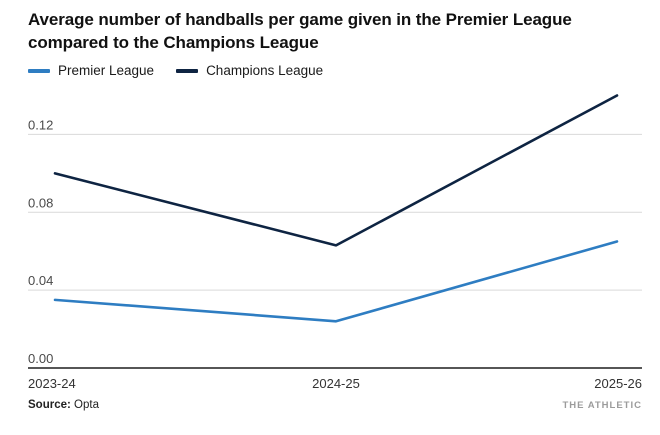 This screenshot has height=435, width=660. What do you see at coordinates (106, 70) in the screenshot?
I see `premier-league-legend-label: Premier League` at bounding box center [106, 70].